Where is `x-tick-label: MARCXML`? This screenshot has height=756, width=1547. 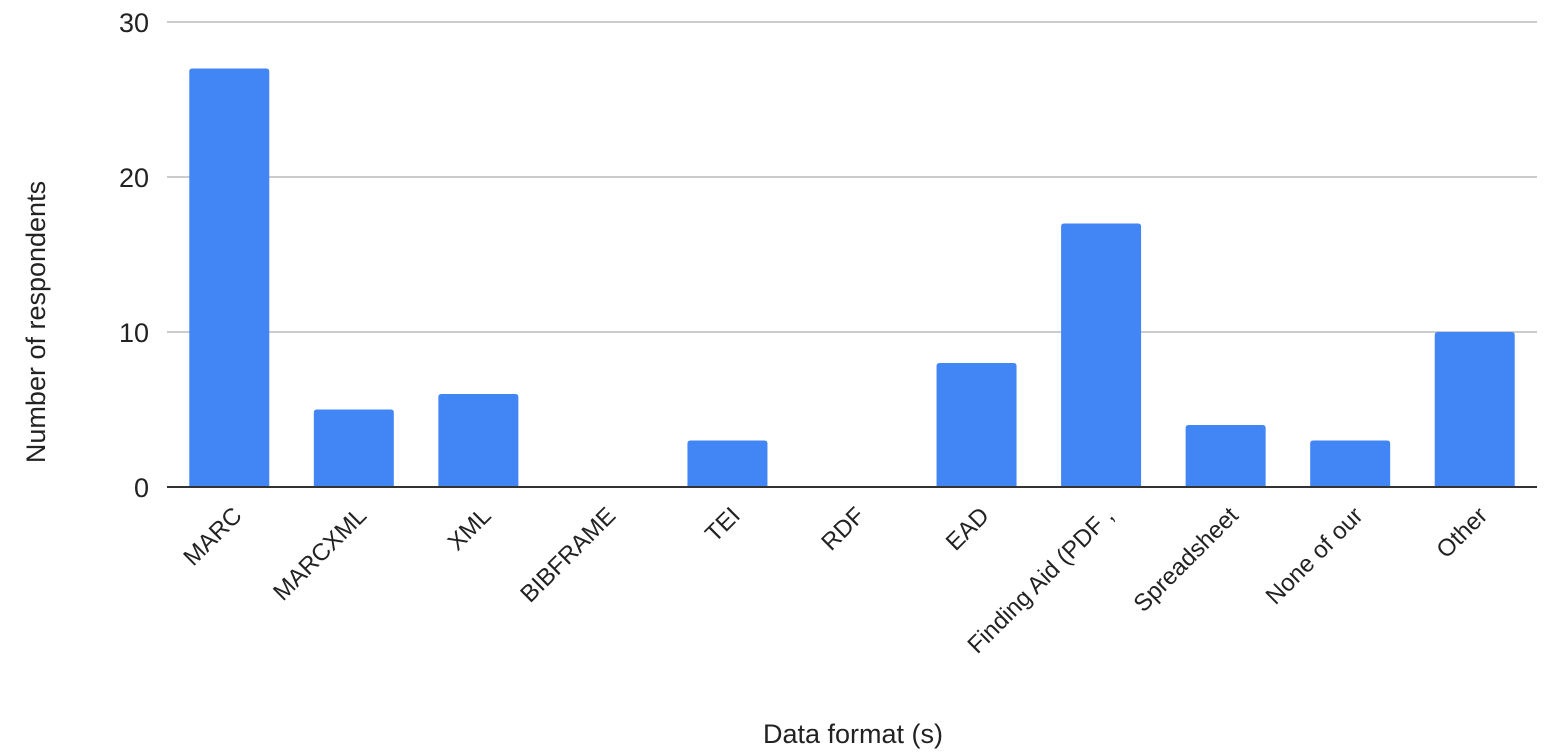
x-tick-label: MARCXML is located at coordinates (320, 554).